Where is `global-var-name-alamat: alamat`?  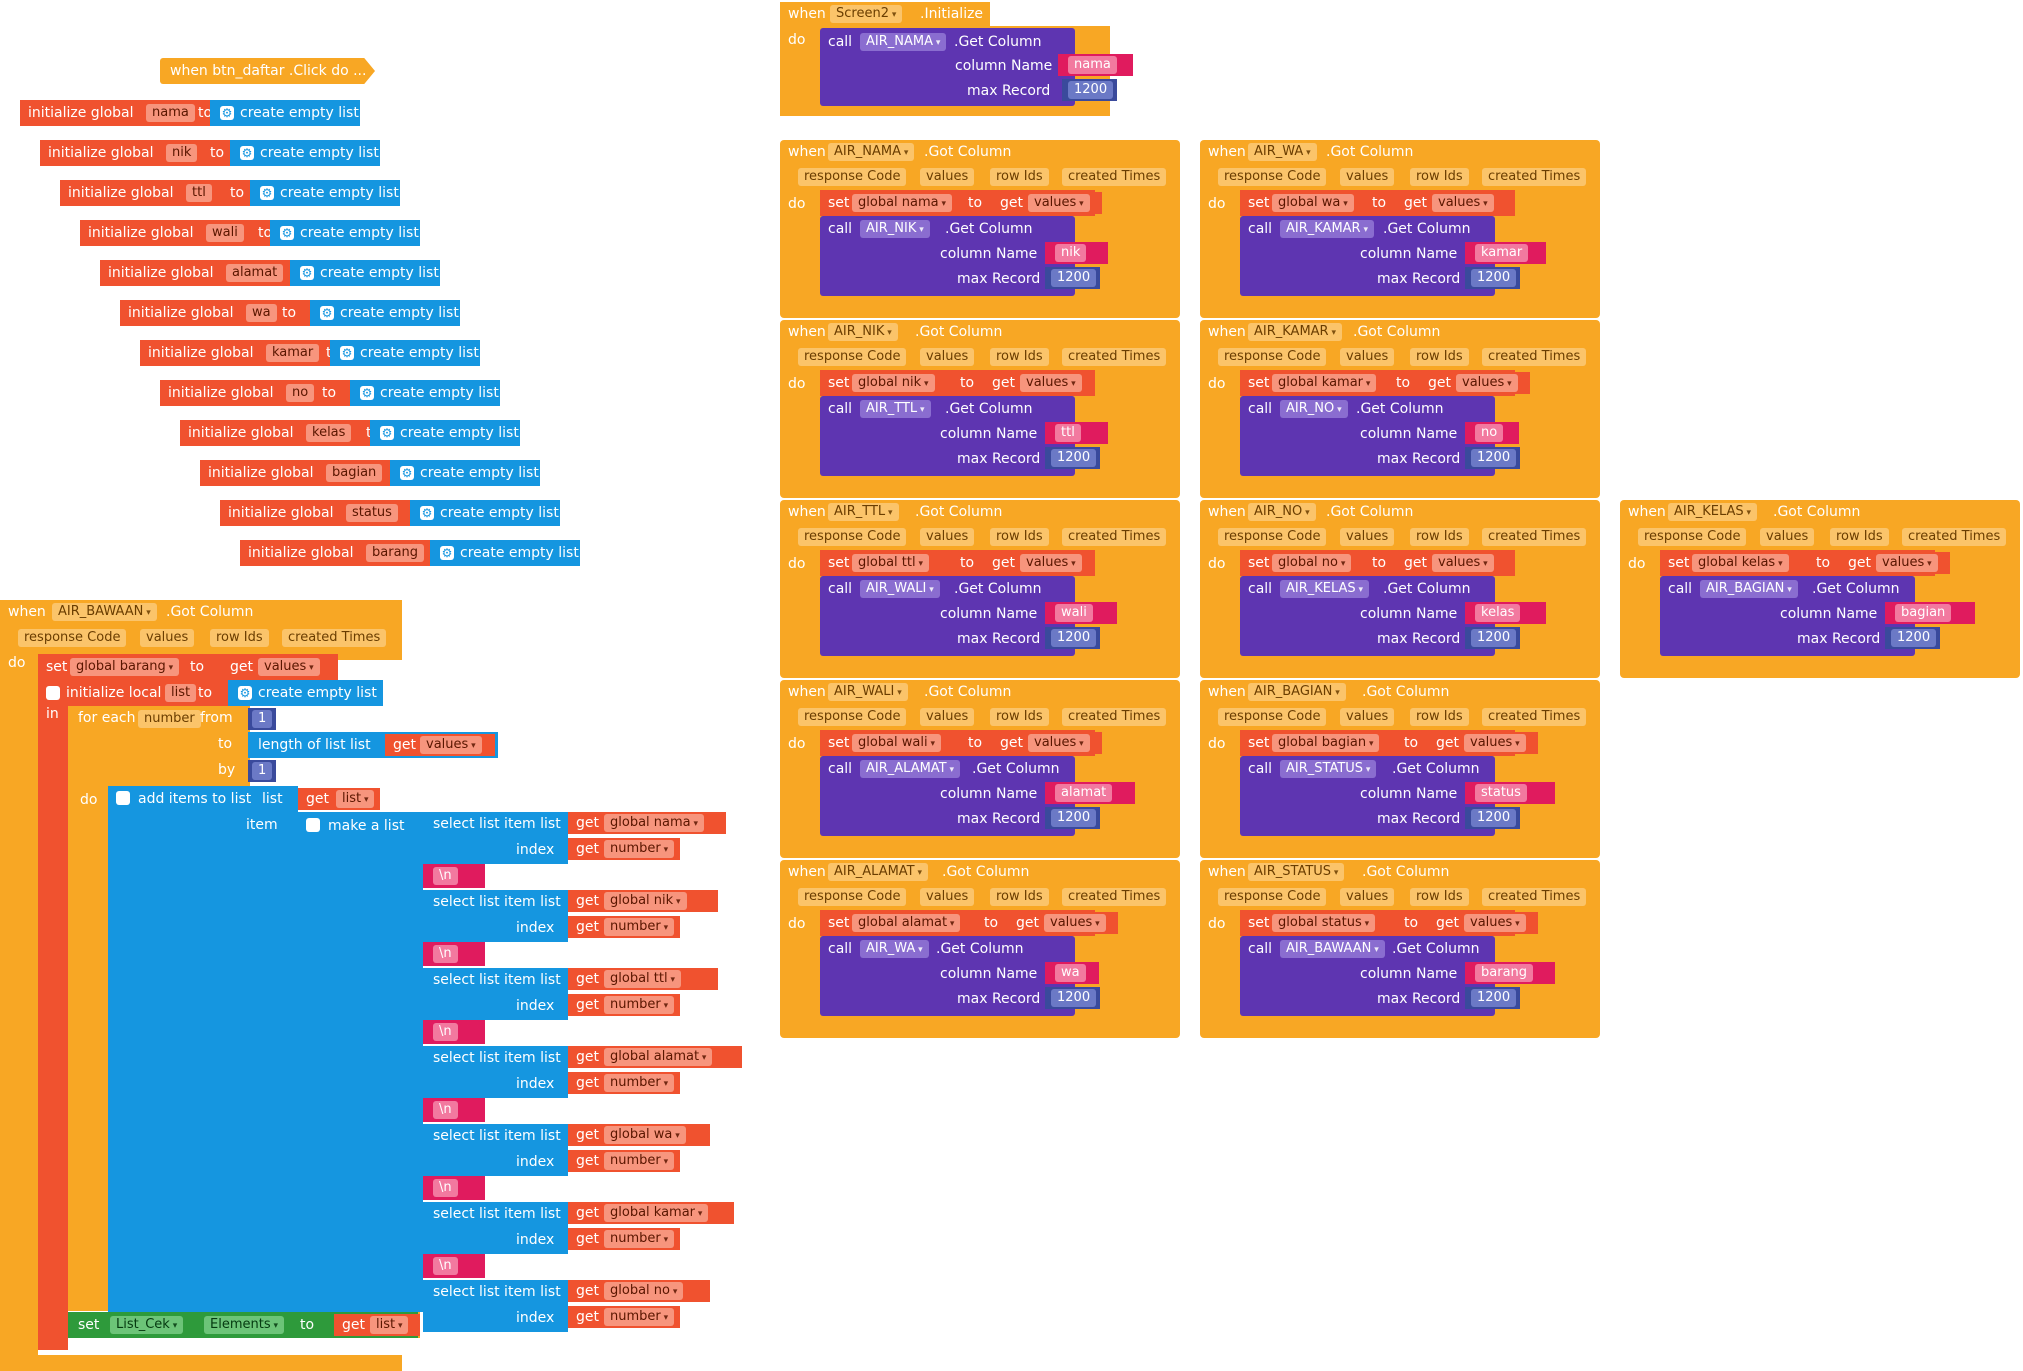
global-var-name-alamat: alamat is located at coordinates (255, 273).